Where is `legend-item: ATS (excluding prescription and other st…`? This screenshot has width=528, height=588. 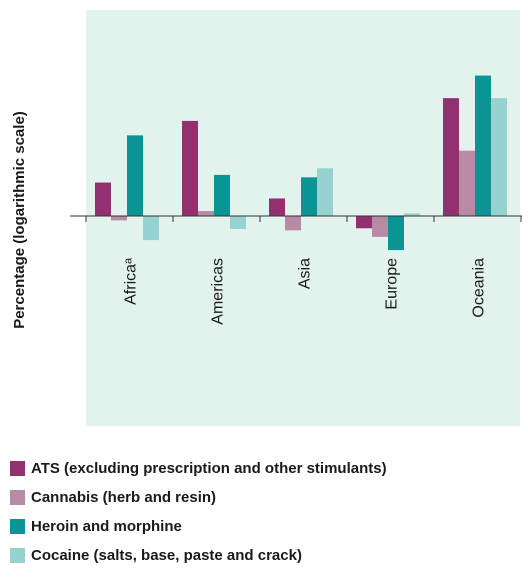 legend-item: ATS (excluding prescription and other st… is located at coordinates (198, 468).